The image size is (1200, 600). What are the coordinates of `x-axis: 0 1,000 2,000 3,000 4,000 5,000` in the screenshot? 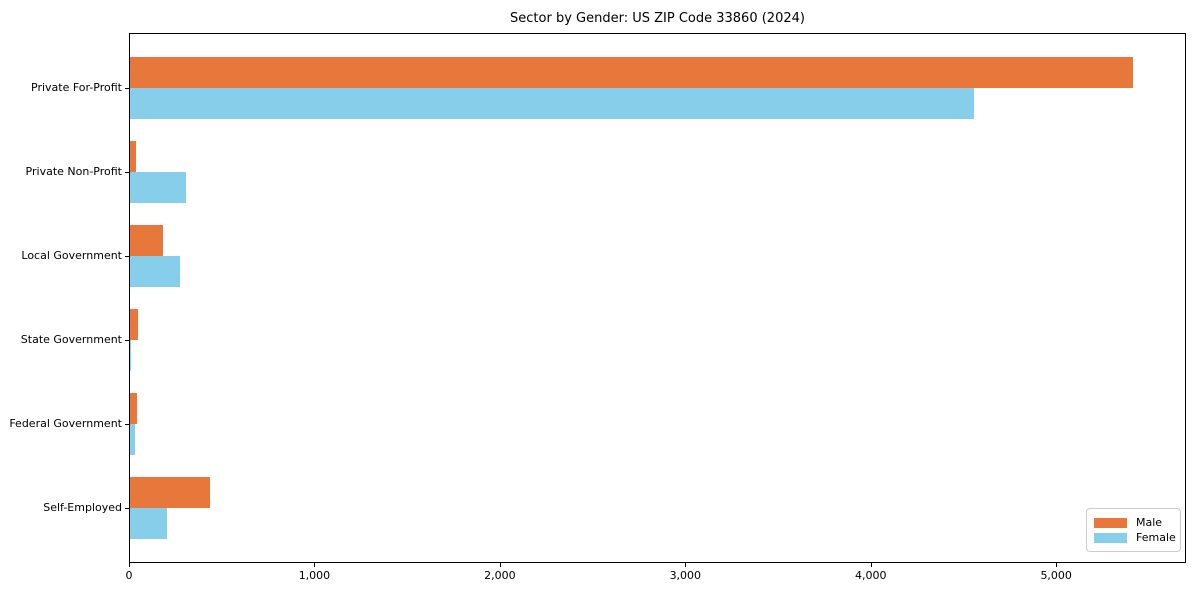 It's located at (600, 578).